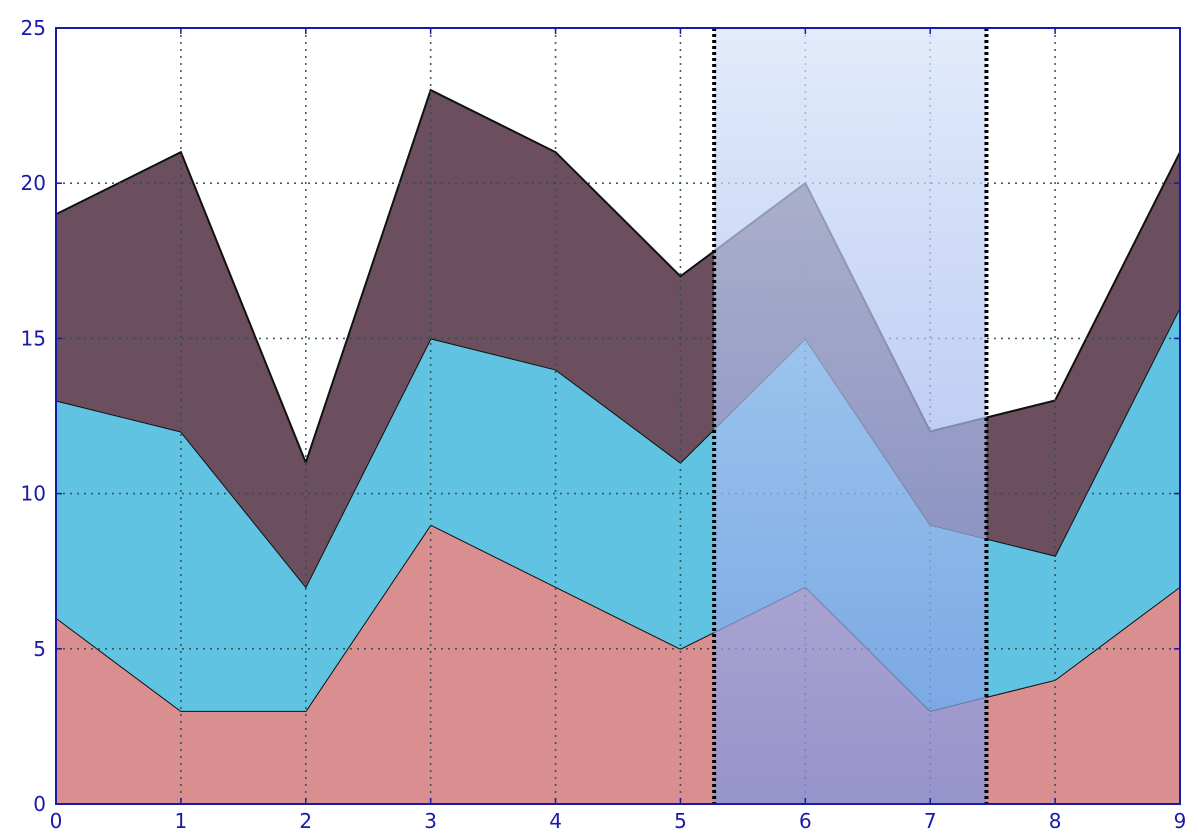  What do you see at coordinates (930, 821) in the screenshot?
I see `x-tick-label-7: 7` at bounding box center [930, 821].